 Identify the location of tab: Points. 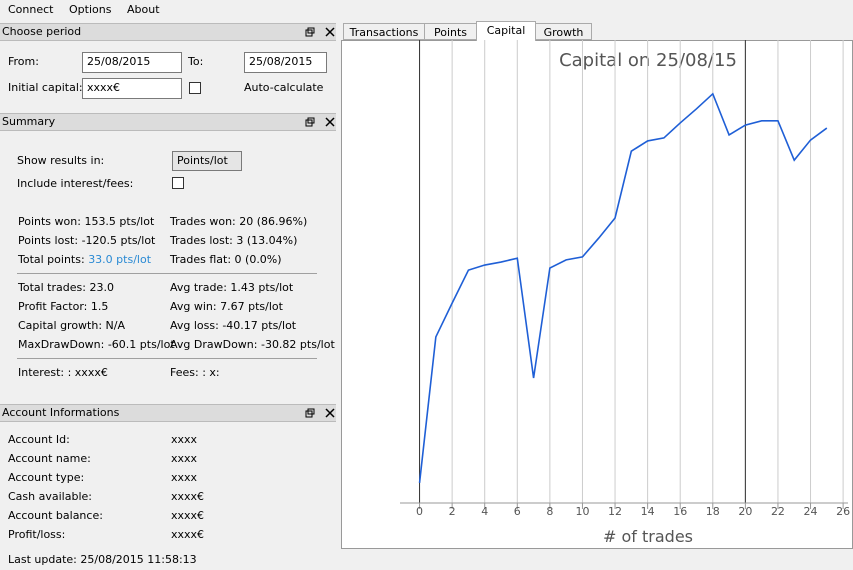
(450, 31).